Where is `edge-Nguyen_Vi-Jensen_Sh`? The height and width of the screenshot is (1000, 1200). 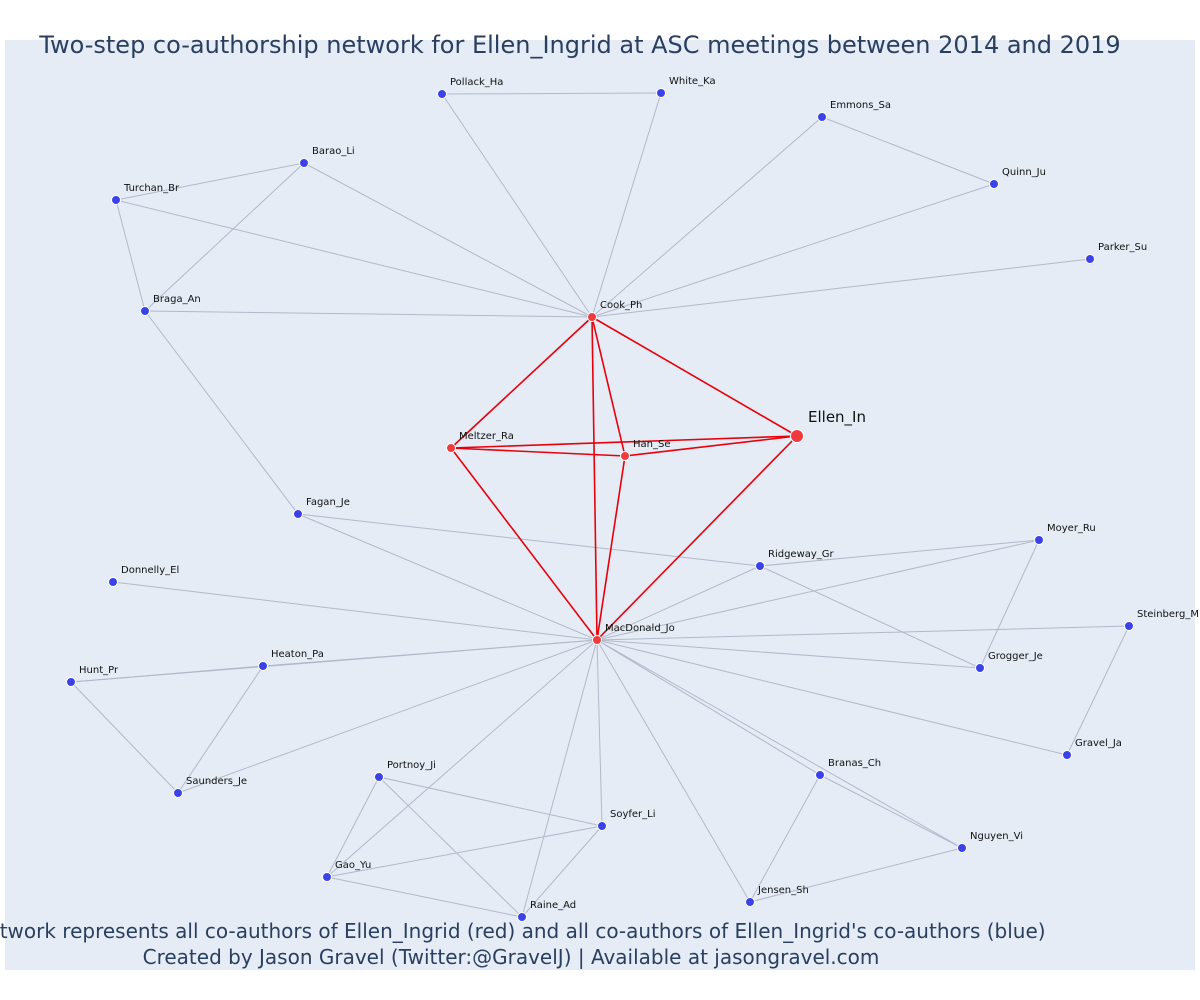
edge-Nguyen_Vi-Jensen_Sh is located at coordinates (856, 875).